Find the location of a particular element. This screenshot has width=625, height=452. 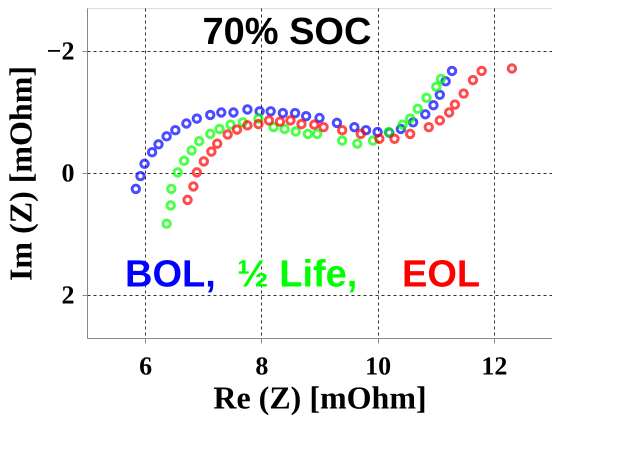

series-label: BOL, is located at coordinates (170, 274).